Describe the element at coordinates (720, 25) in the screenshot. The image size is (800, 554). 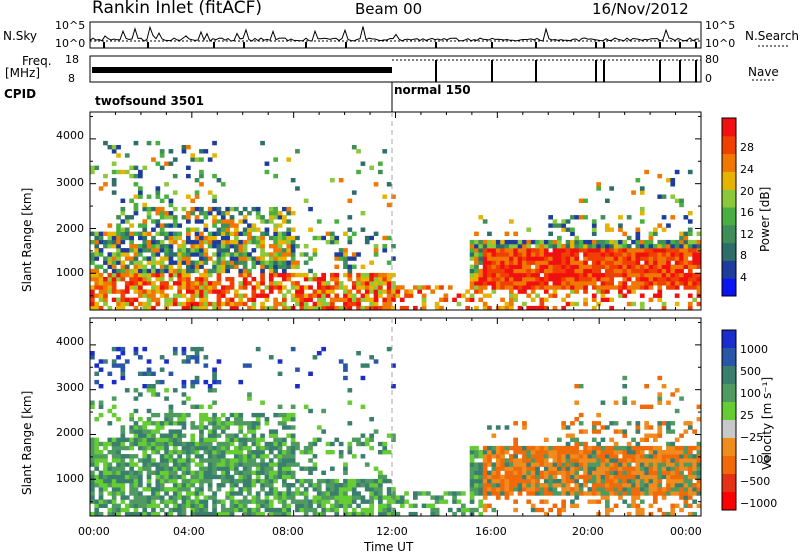
I see `nsearch-tick-top: 10^5` at that location.